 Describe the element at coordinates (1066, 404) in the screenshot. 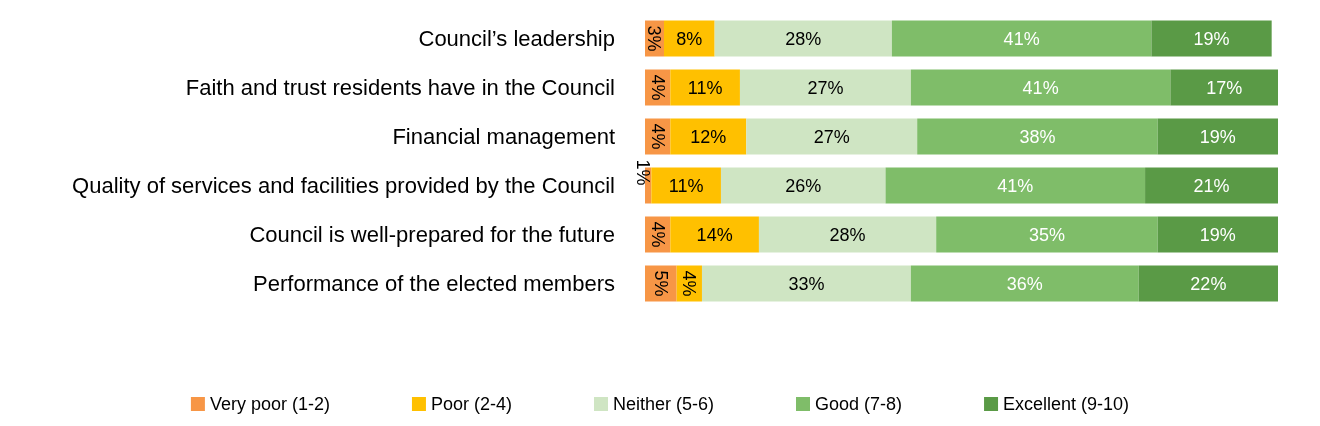

I see `legend-label: Excellent (9-10)` at that location.